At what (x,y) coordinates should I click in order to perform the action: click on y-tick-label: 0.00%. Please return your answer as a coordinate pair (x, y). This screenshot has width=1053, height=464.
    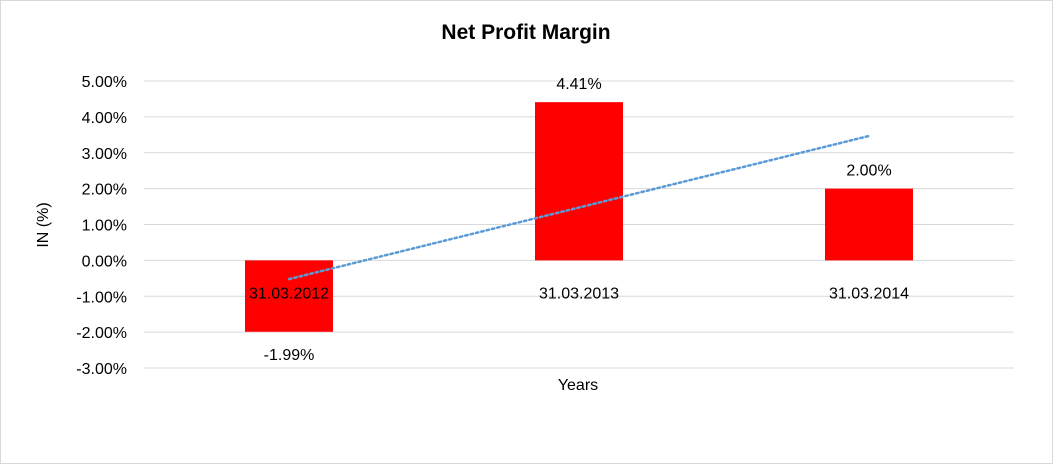
    Looking at the image, I should click on (104, 261).